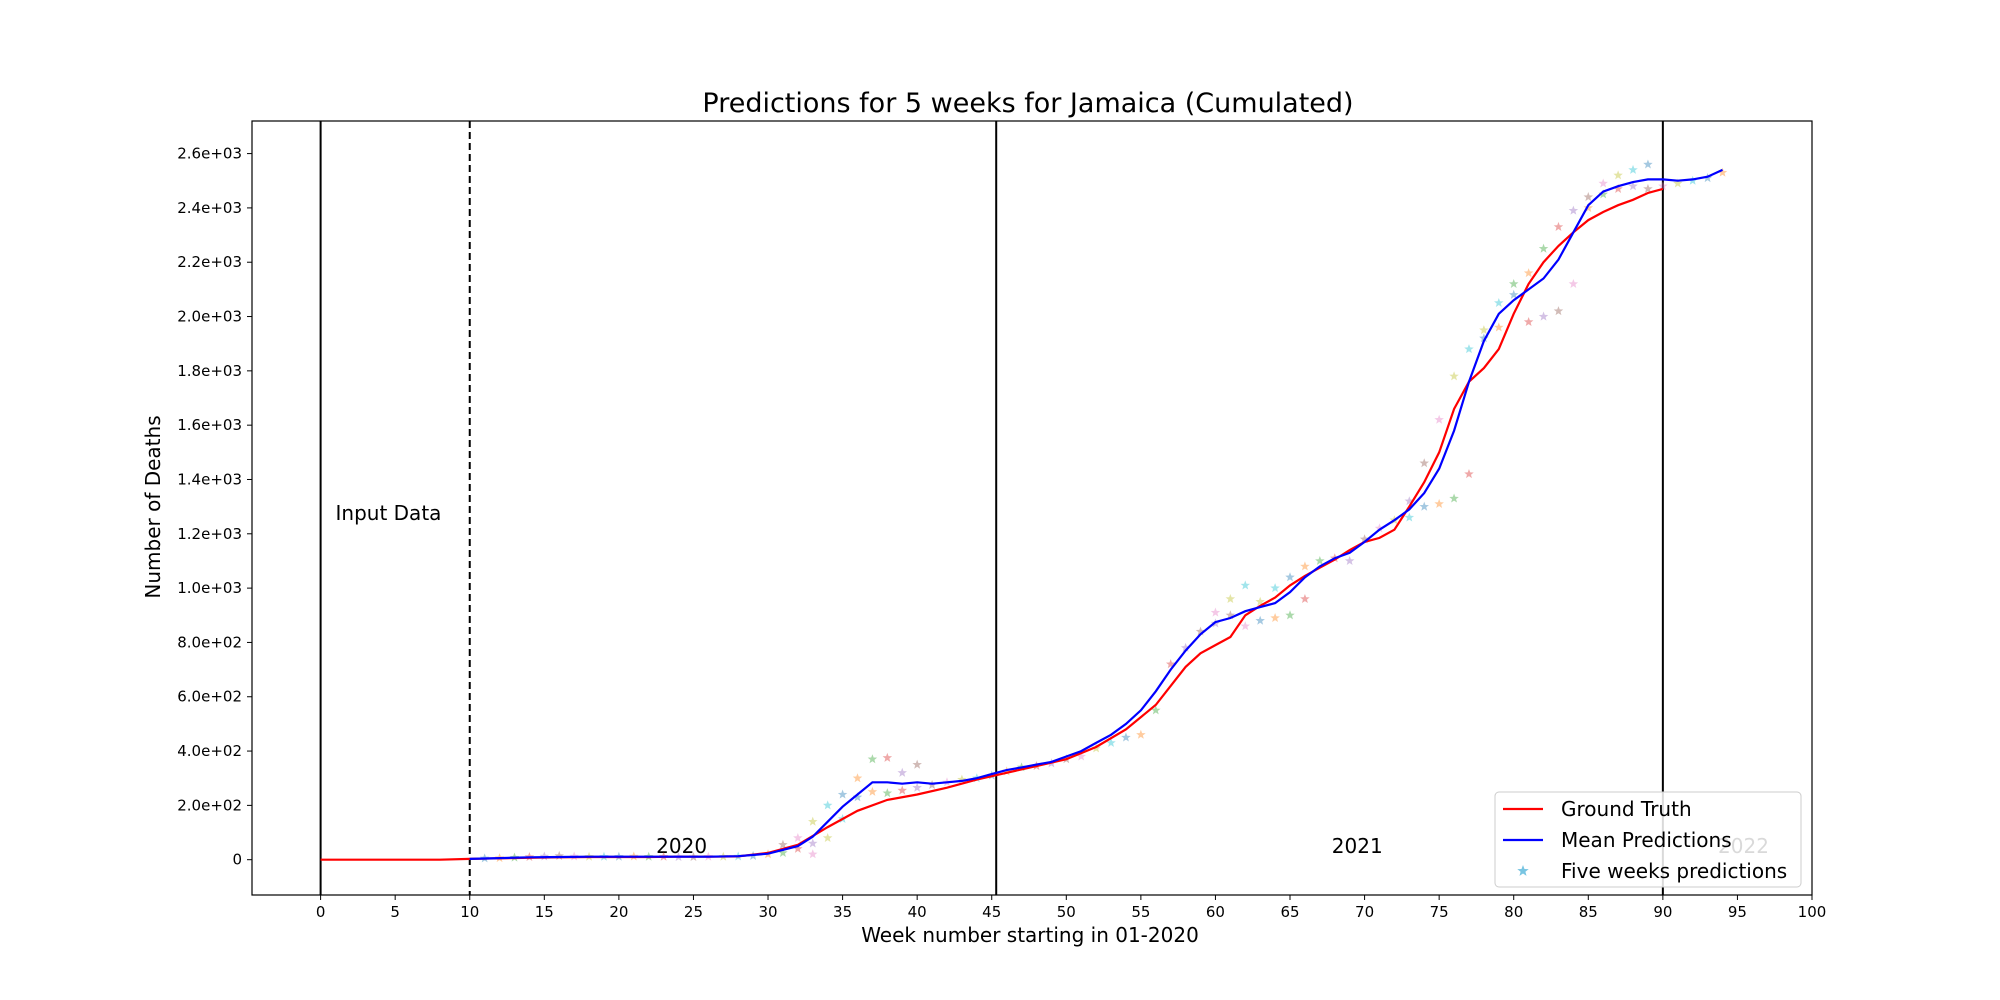  Describe the element at coordinates (693, 912) in the screenshot. I see `x-tick-label: 25` at that location.